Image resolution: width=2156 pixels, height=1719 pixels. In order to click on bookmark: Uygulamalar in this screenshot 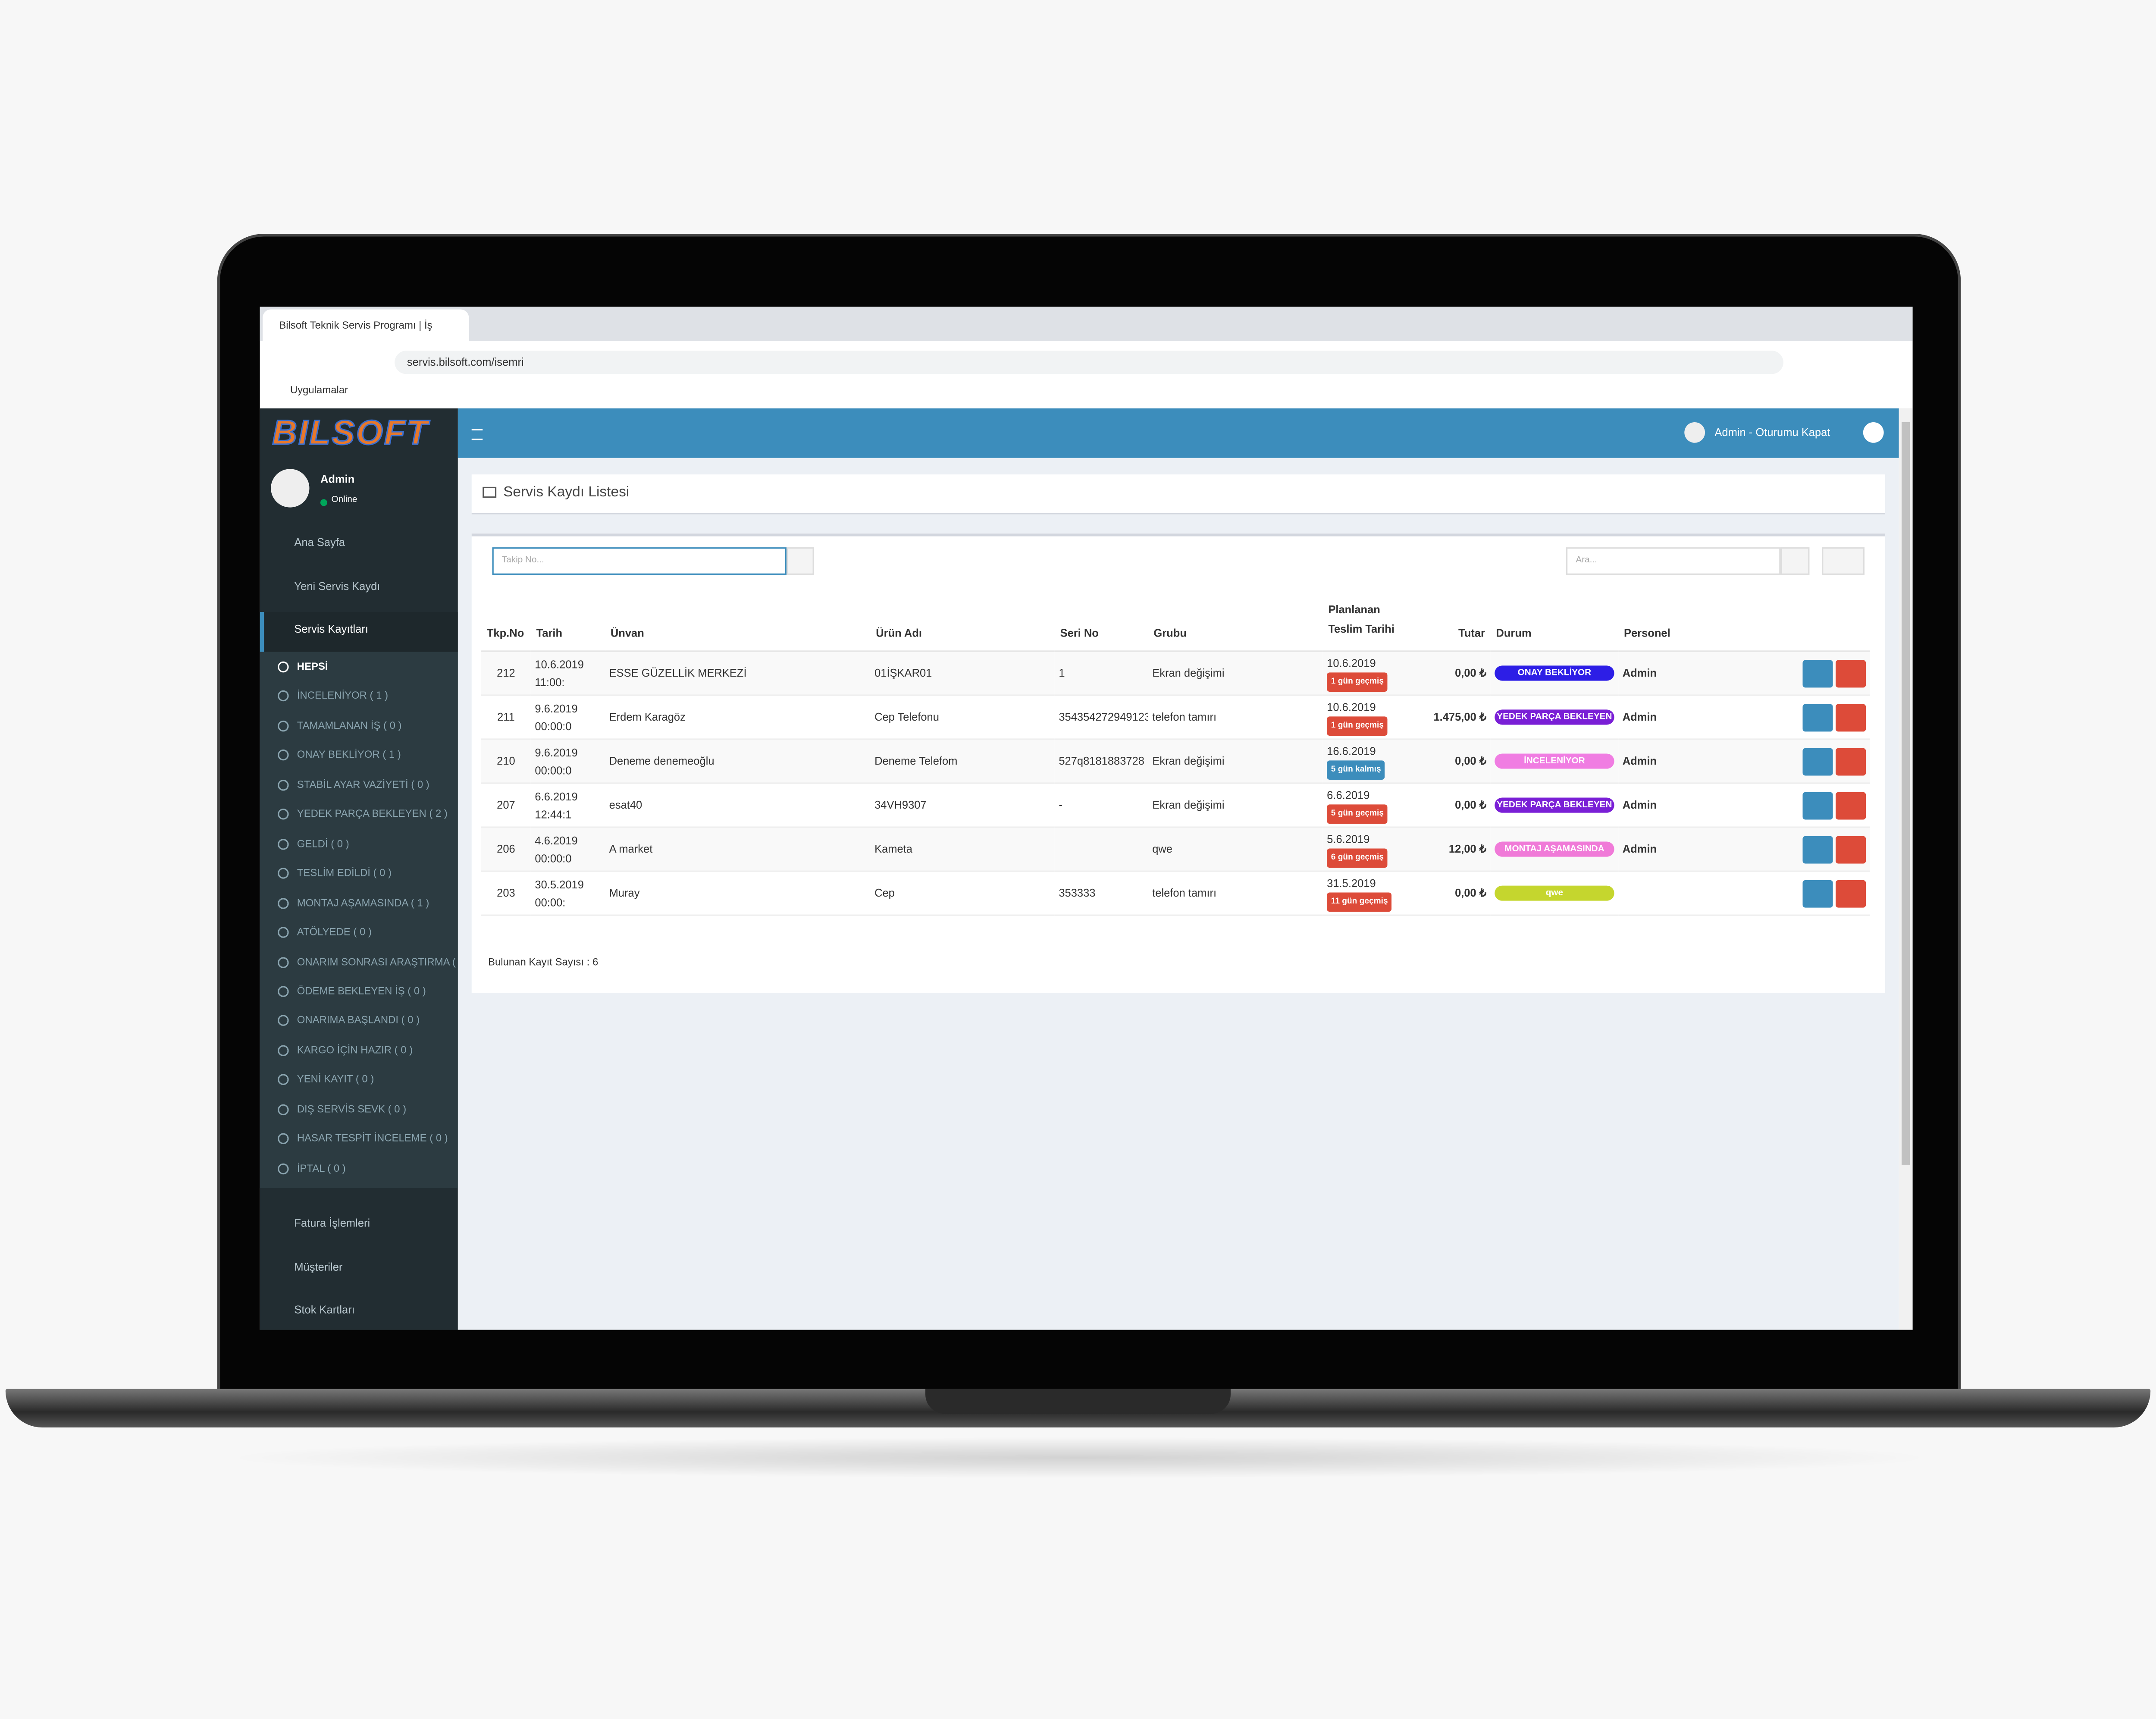, I will do `click(319, 390)`.